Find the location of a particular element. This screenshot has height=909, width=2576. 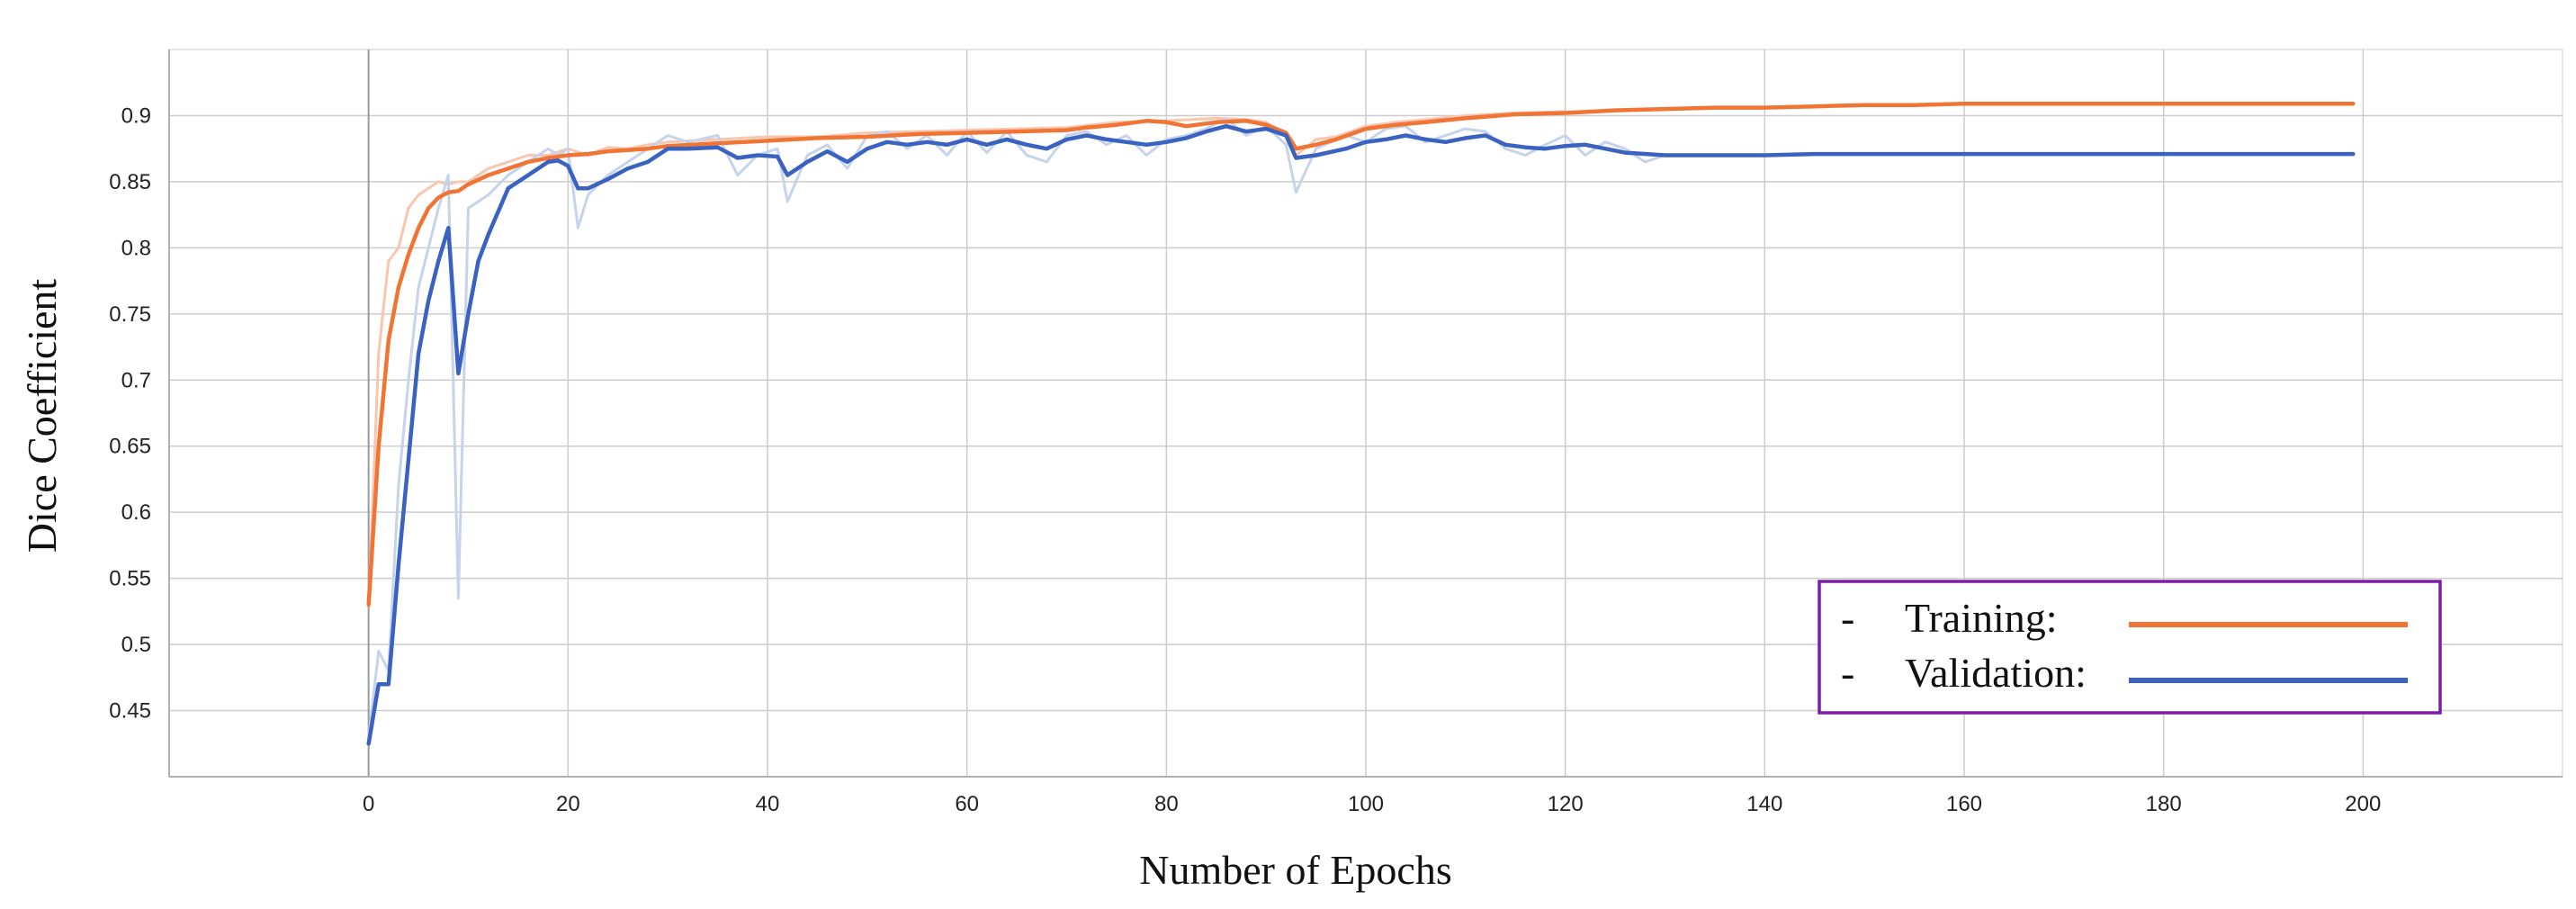

x-tick-label: 200 is located at coordinates (2363, 804).